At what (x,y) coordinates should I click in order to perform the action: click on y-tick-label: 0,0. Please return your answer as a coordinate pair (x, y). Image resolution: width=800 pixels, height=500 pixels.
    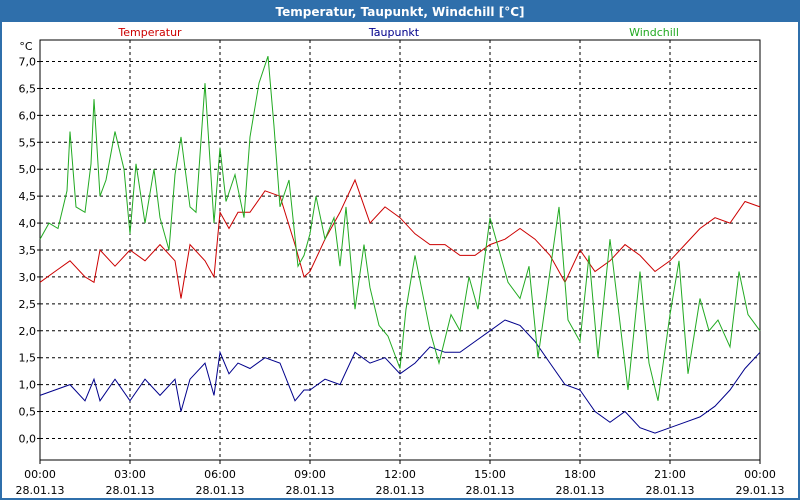
    Looking at the image, I should click on (28, 438).